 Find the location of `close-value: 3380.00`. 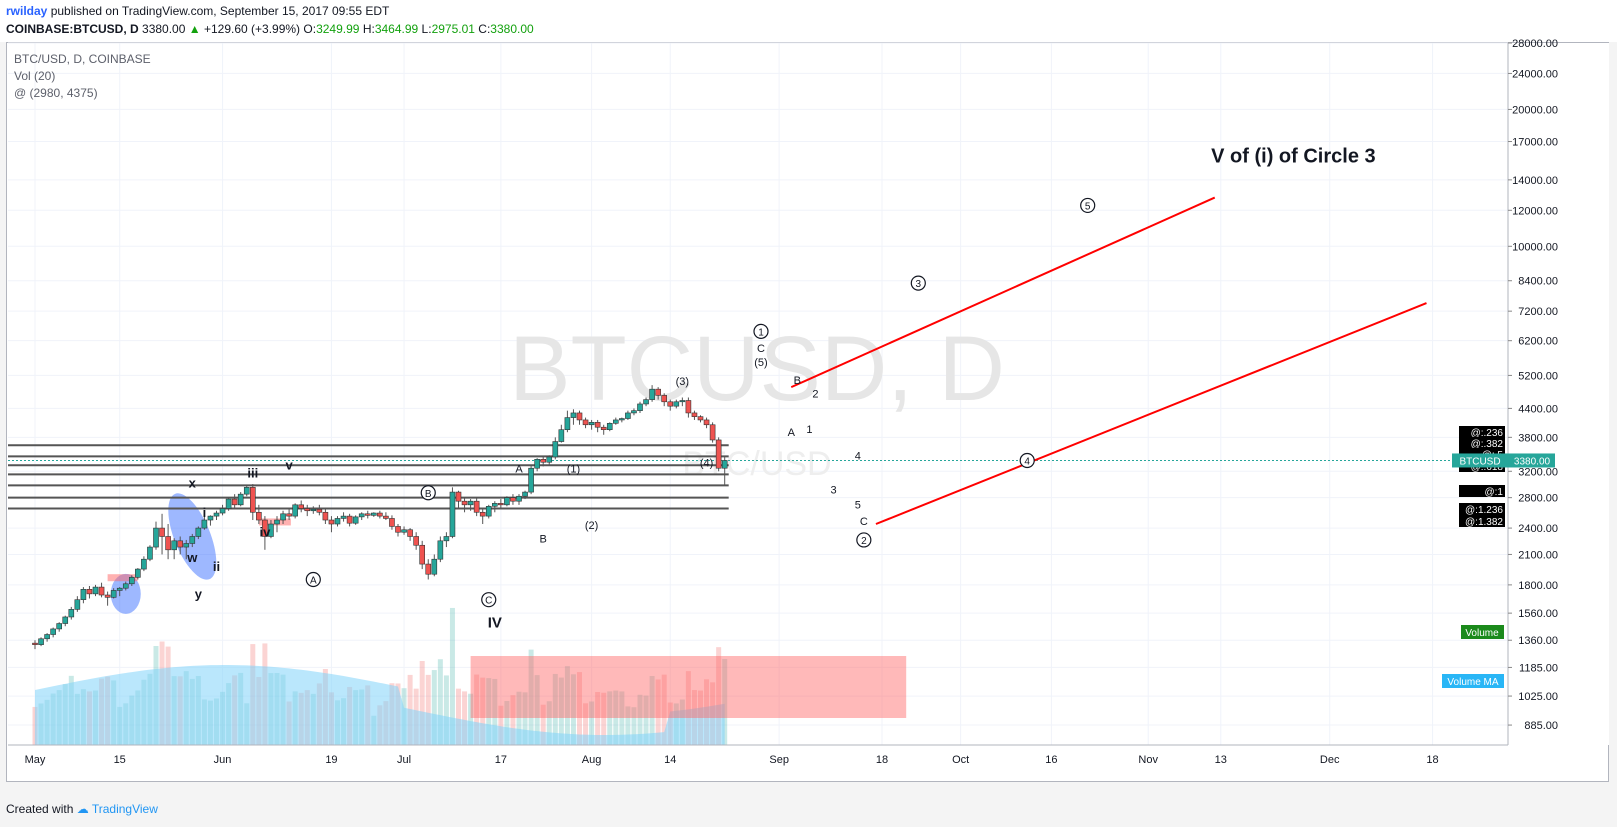

close-value: 3380.00 is located at coordinates (512, 29).